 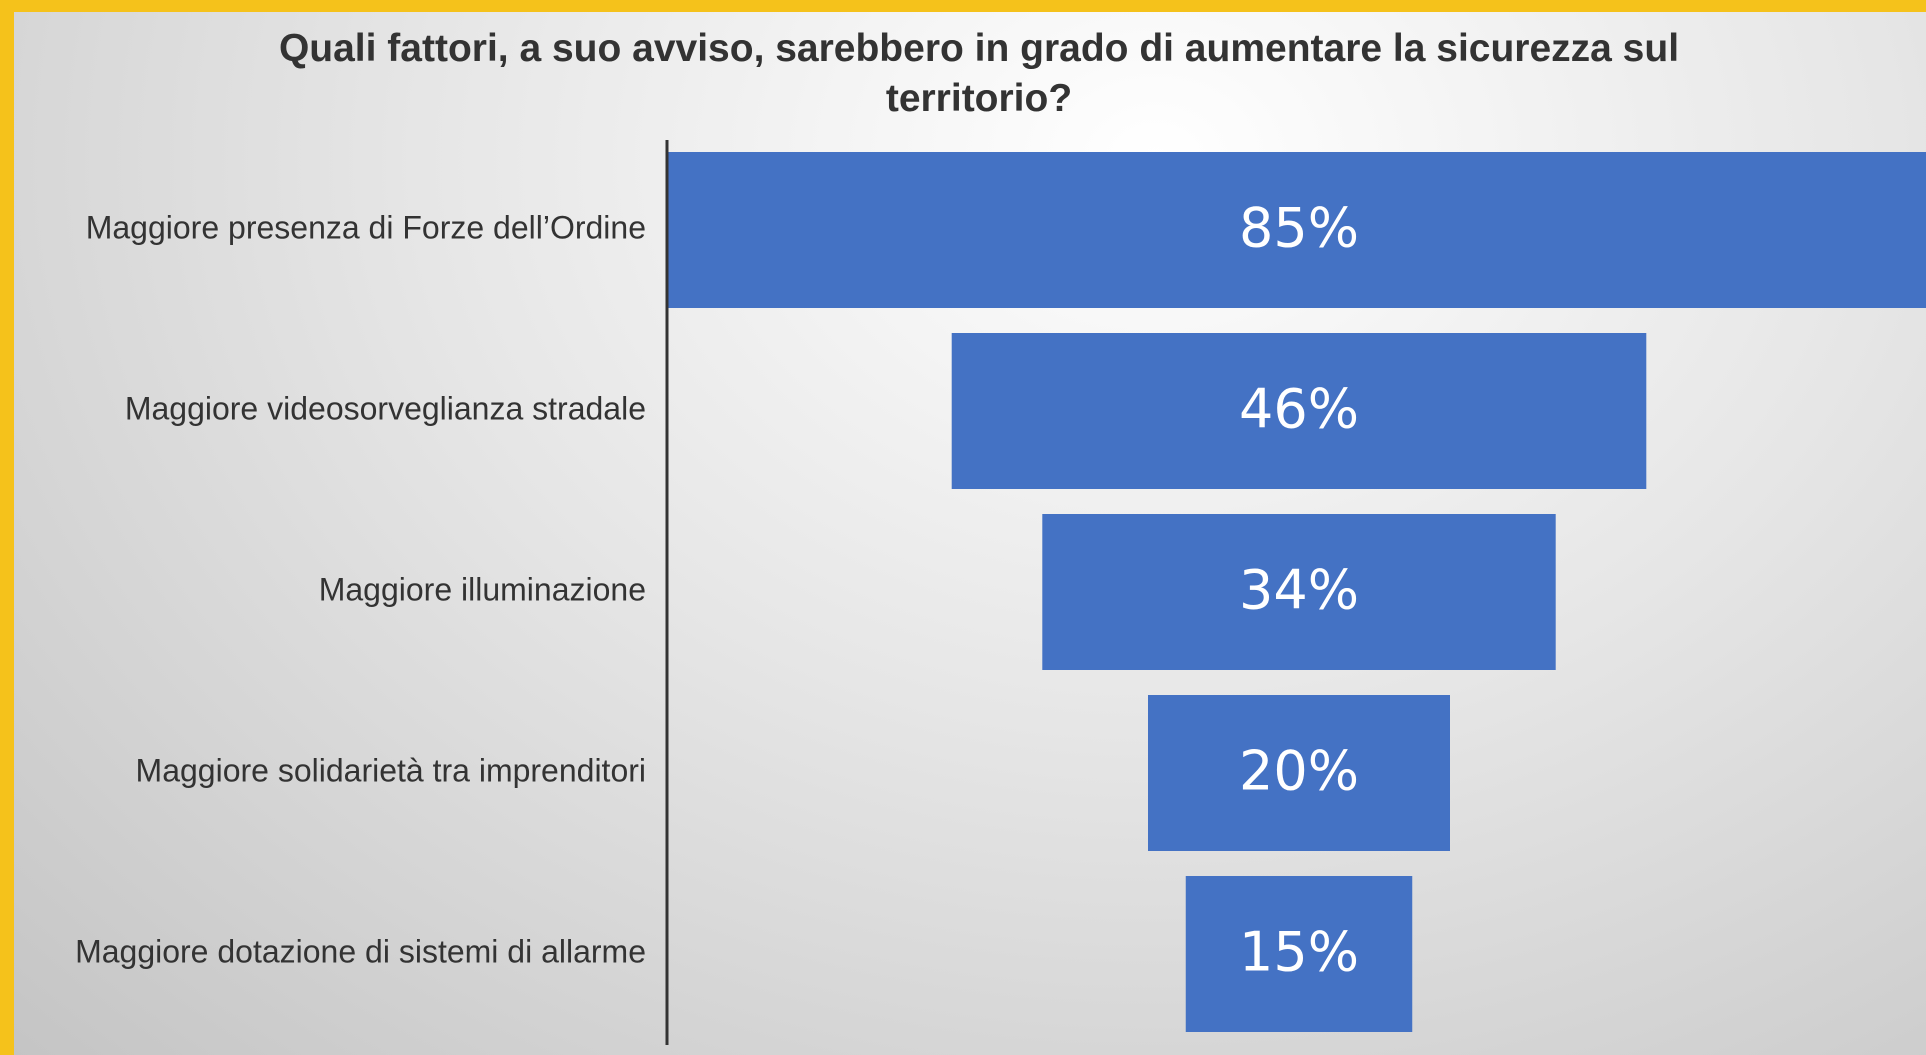 What do you see at coordinates (360, 951) in the screenshot?
I see `category-label: Maggiore dotazione di sistemi di allarme` at bounding box center [360, 951].